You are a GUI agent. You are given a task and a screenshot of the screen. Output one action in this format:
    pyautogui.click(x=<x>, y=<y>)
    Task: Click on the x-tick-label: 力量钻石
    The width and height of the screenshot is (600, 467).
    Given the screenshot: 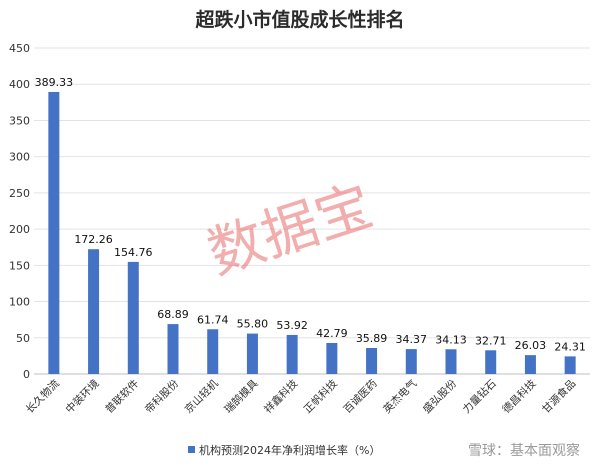 What is the action you would take?
    pyautogui.click(x=479, y=396)
    